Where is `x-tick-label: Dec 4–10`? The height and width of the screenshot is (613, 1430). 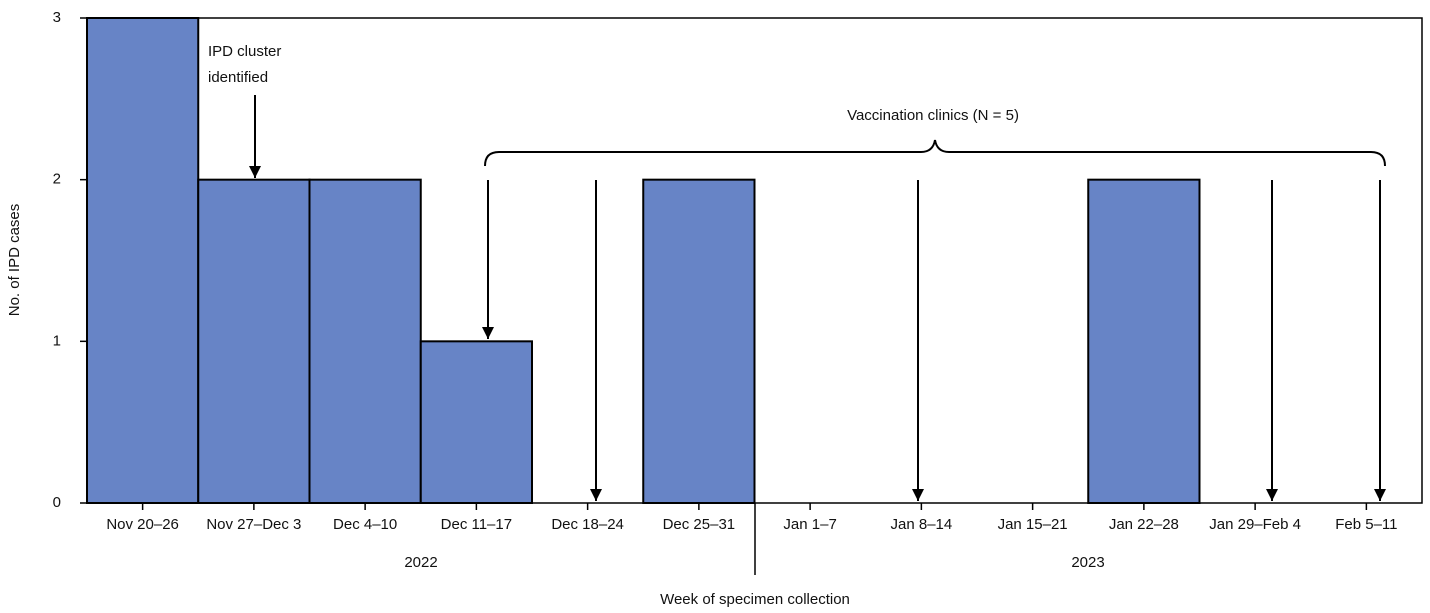 x-tick-label: Dec 4–10 is located at coordinates (365, 524).